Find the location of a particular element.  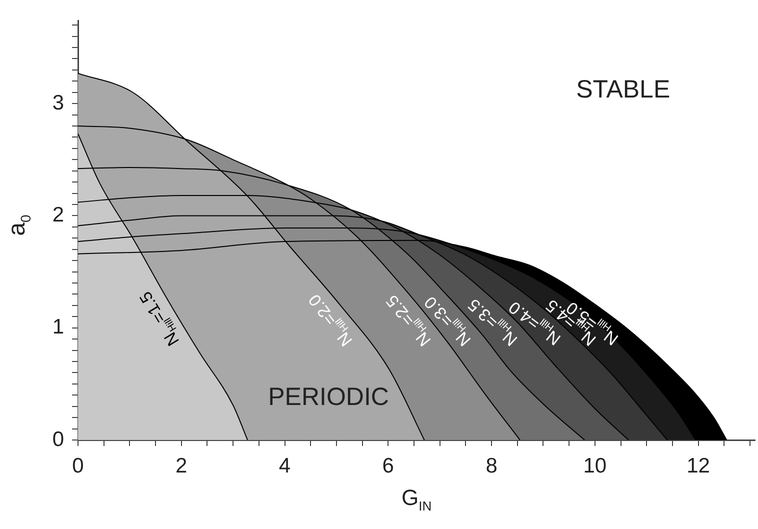

x-tick-label: 0 is located at coordinates (78, 466).